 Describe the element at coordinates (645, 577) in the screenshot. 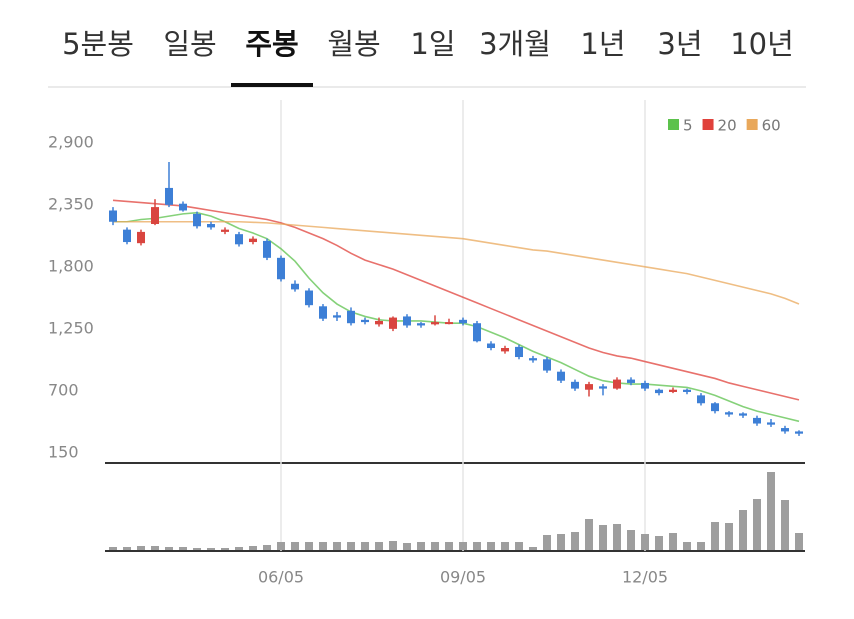

I see `x-tick-label: 12/05` at that location.